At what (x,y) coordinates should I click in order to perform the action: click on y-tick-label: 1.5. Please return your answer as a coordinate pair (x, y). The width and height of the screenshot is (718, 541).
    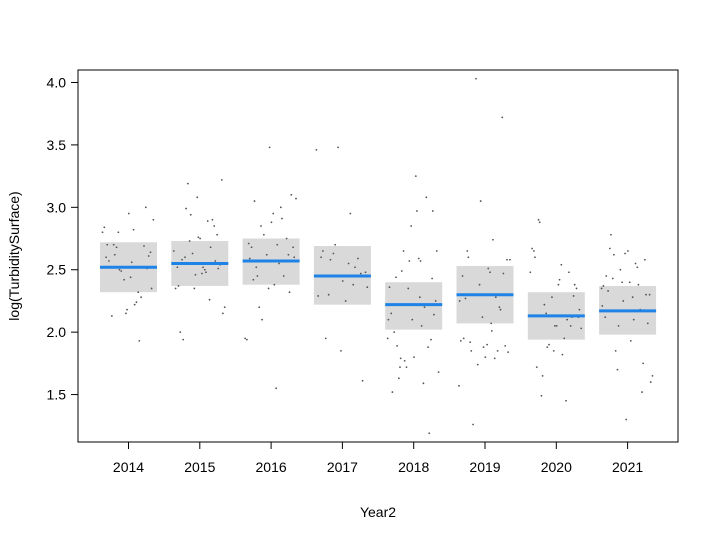
    Looking at the image, I should click on (57, 395).